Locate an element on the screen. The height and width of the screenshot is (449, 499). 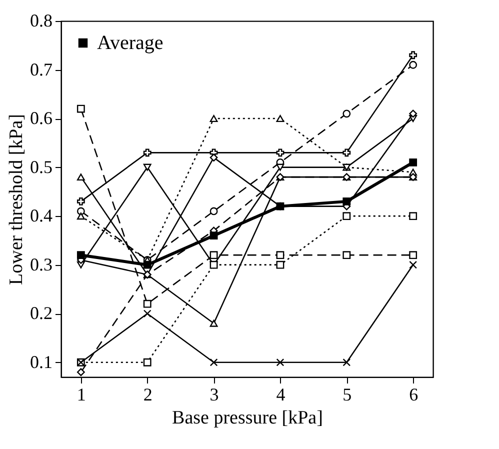
y-tick-label: 0.3 is located at coordinates (41, 264).